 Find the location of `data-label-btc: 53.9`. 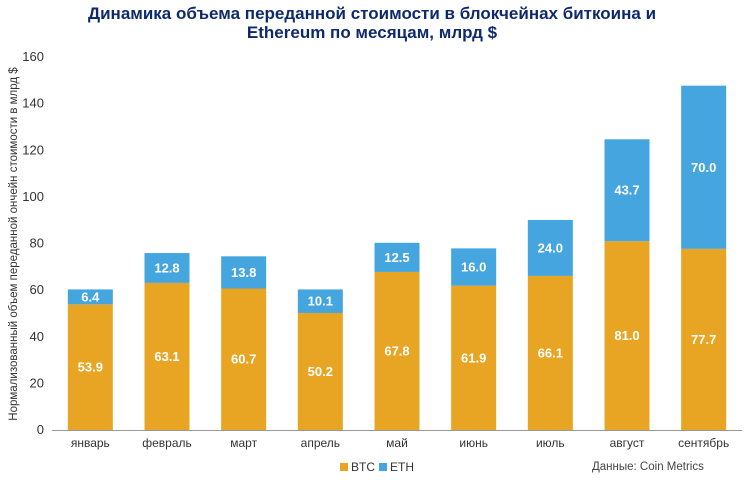

data-label-btc: 53.9 is located at coordinates (90, 367).